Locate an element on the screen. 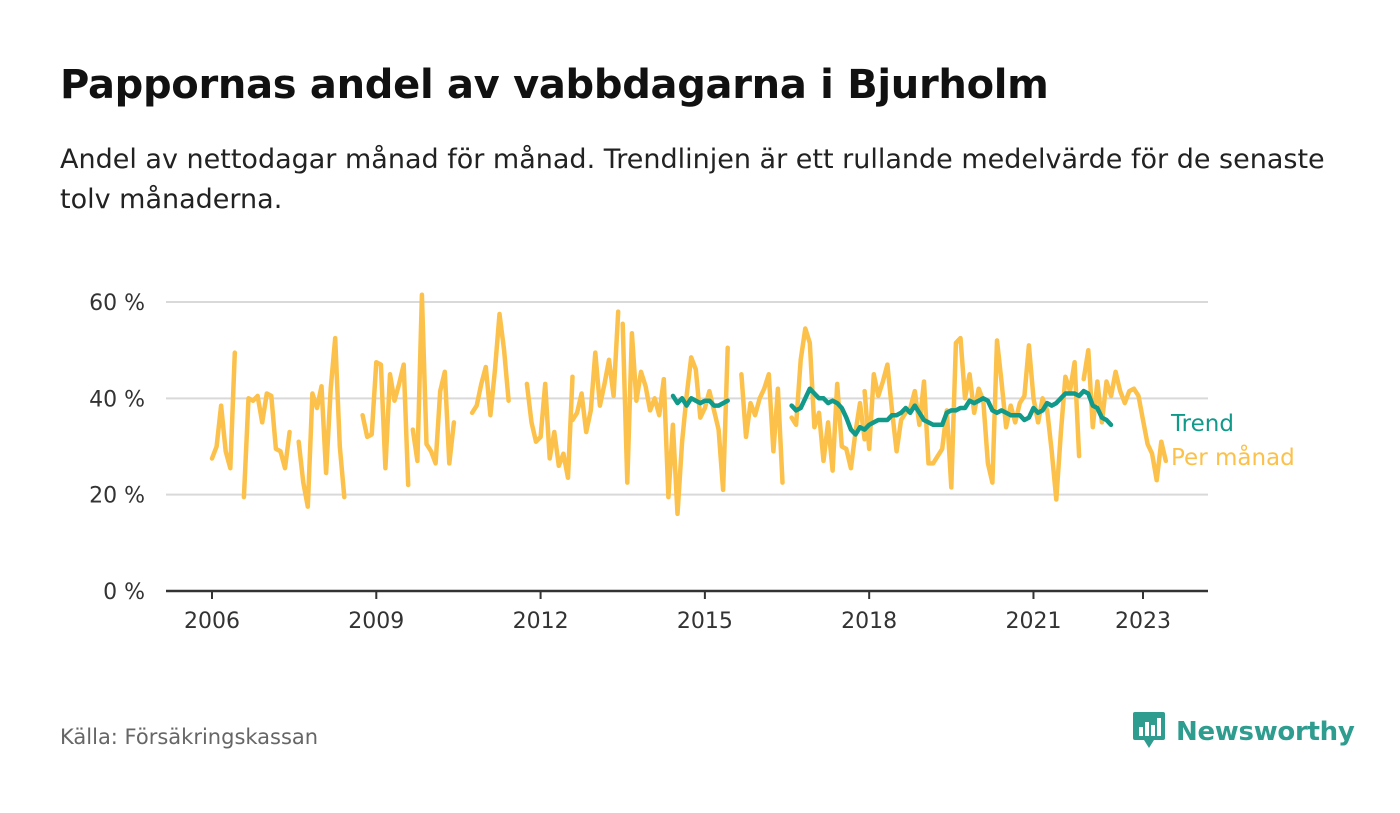 This screenshot has height=813, width=1400. x-tick-label: 2018 is located at coordinates (869, 621).